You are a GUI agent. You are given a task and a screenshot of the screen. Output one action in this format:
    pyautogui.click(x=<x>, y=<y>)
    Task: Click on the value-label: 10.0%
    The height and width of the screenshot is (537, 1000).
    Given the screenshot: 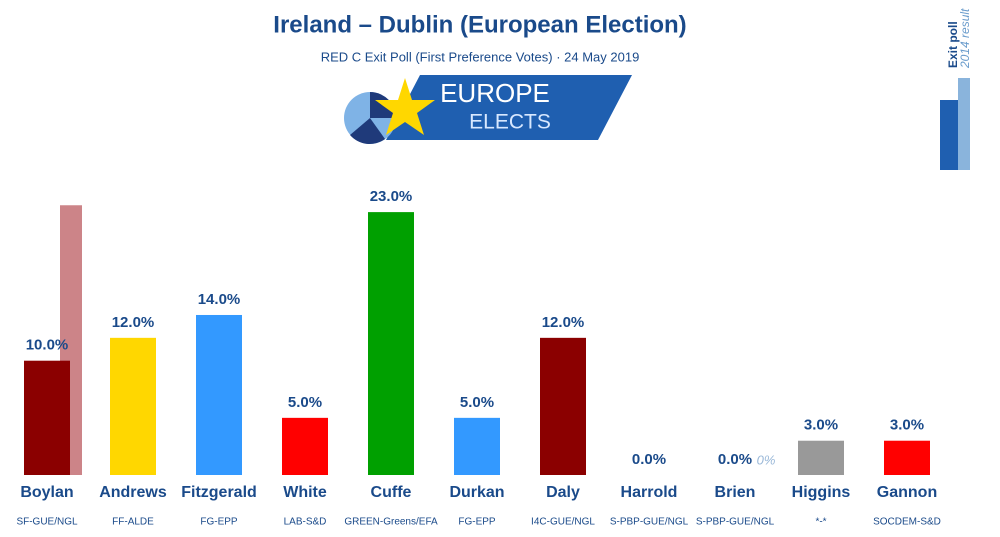 What is the action you would take?
    pyautogui.click(x=47, y=345)
    